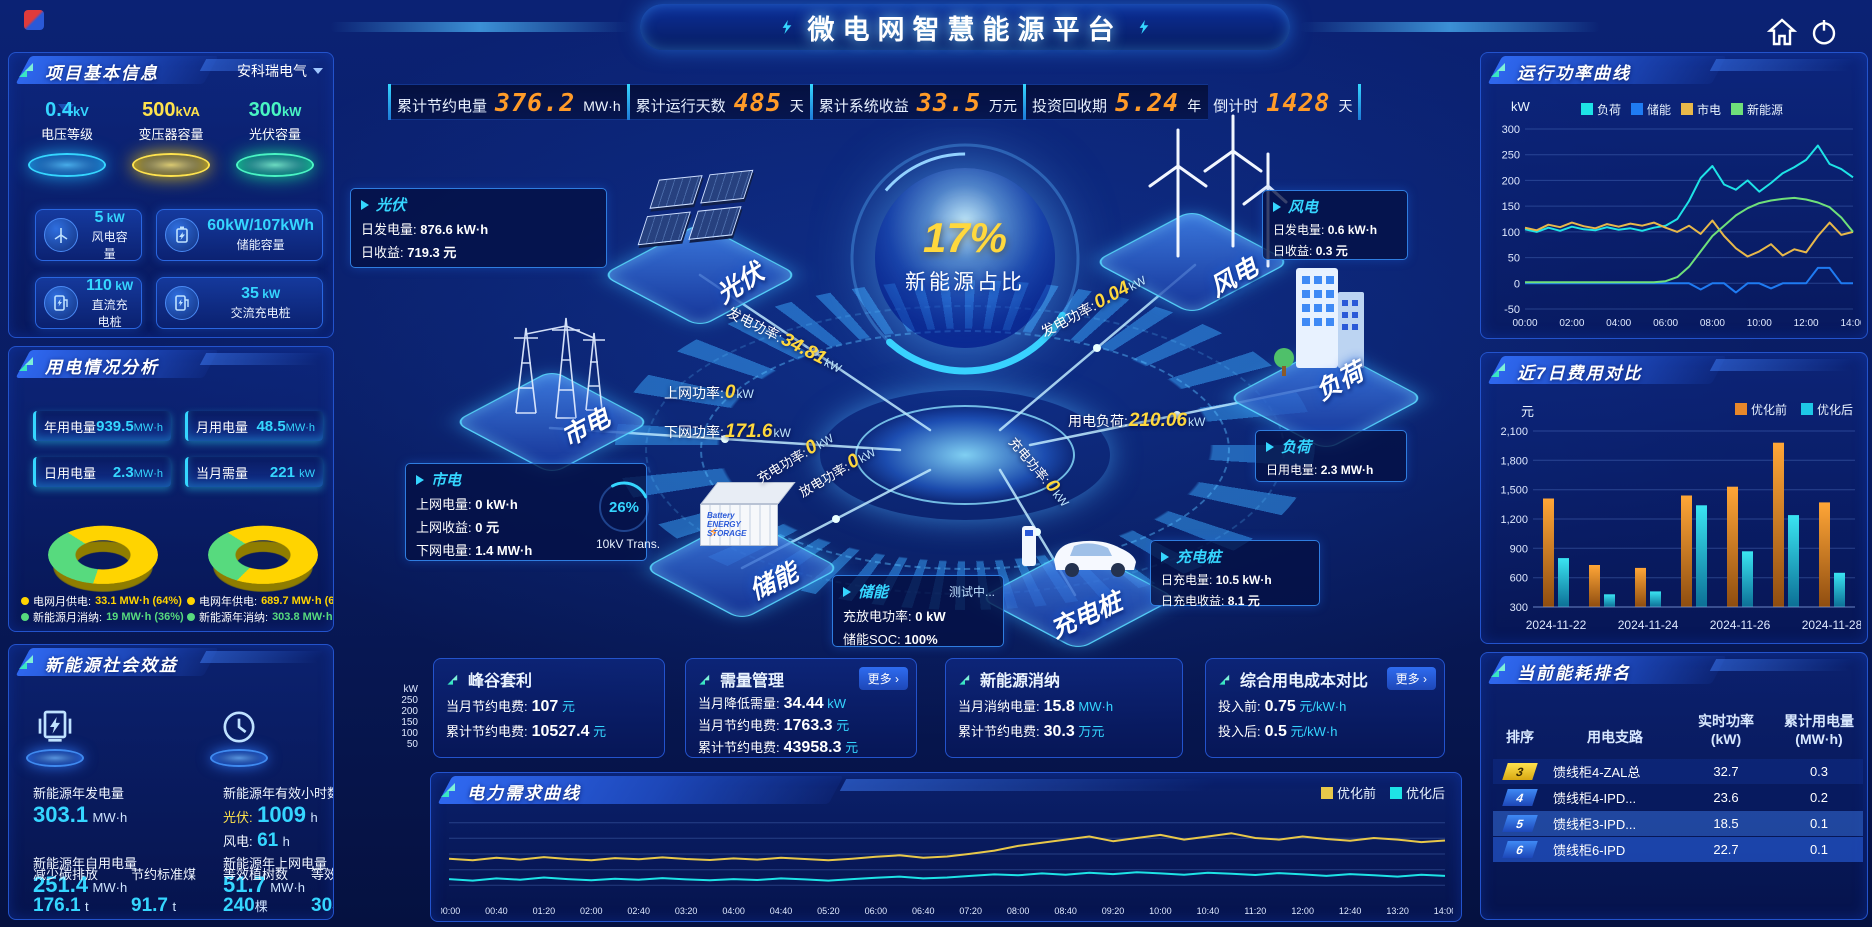 This screenshot has height=927, width=1872. Describe the element at coordinates (55, 726) in the screenshot. I see `pv-panel-icon` at that location.